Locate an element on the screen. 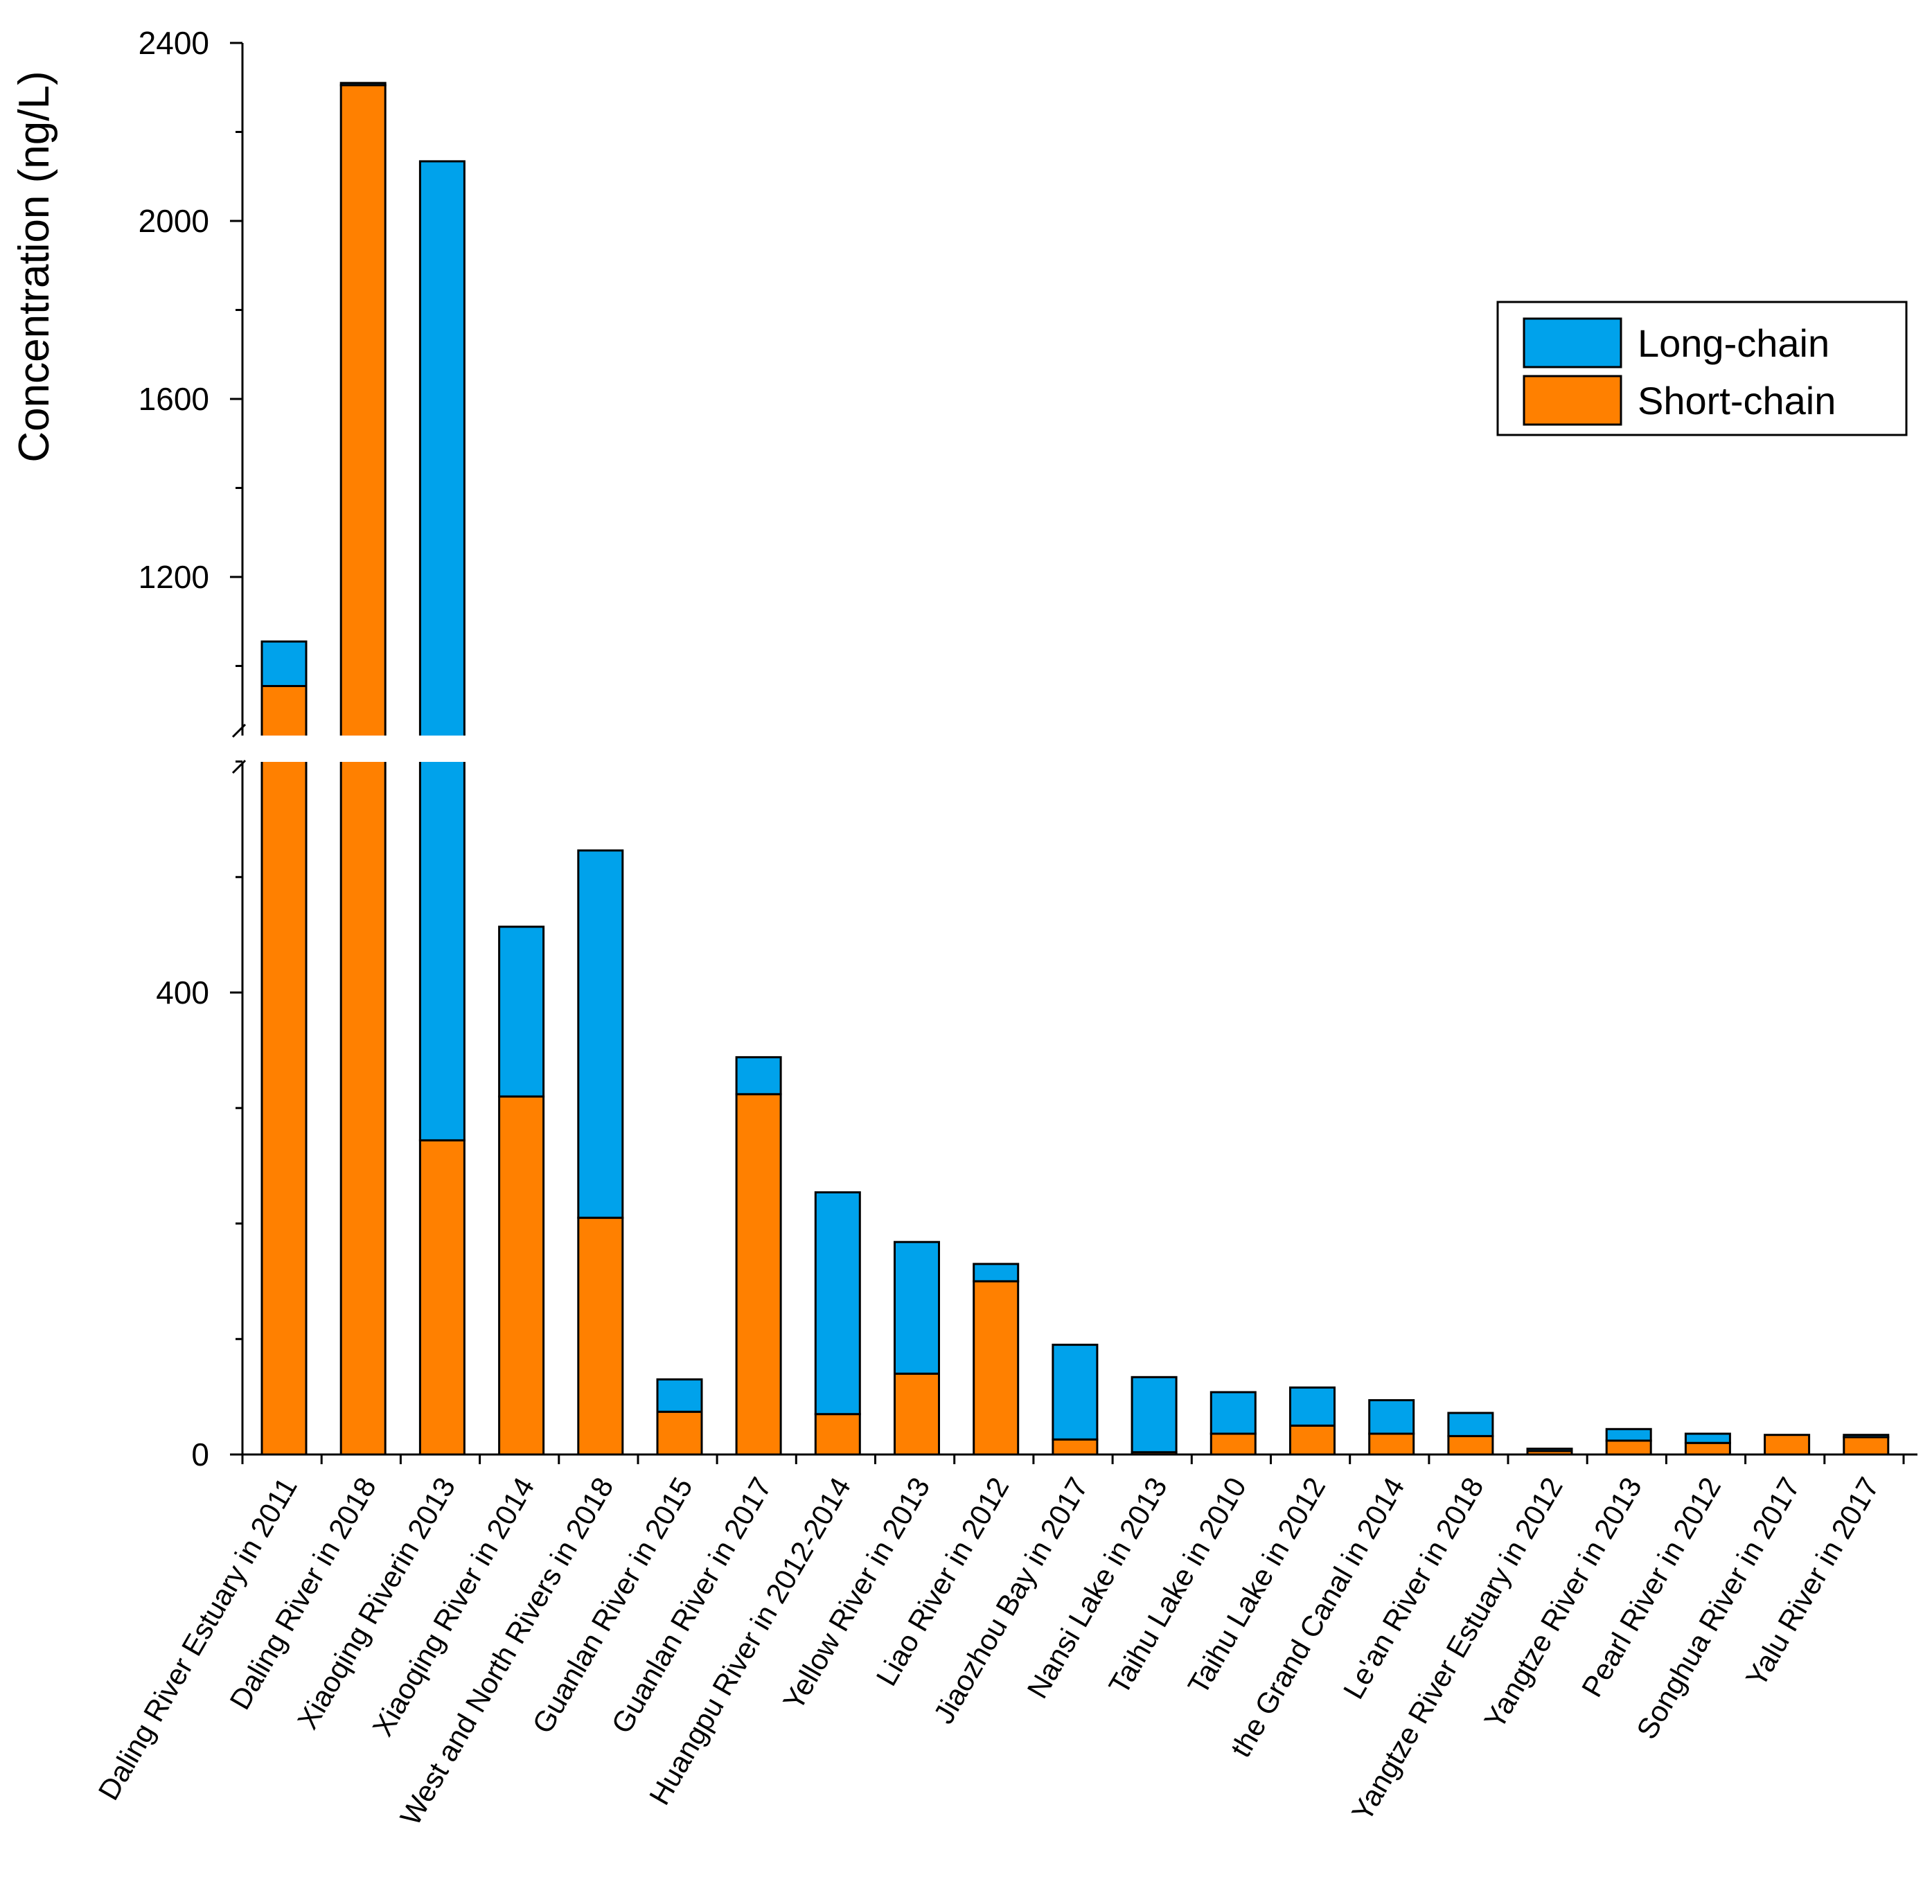 This screenshot has width=1932, height=1904. y-tick-label-1600: 1600 is located at coordinates (174, 399).